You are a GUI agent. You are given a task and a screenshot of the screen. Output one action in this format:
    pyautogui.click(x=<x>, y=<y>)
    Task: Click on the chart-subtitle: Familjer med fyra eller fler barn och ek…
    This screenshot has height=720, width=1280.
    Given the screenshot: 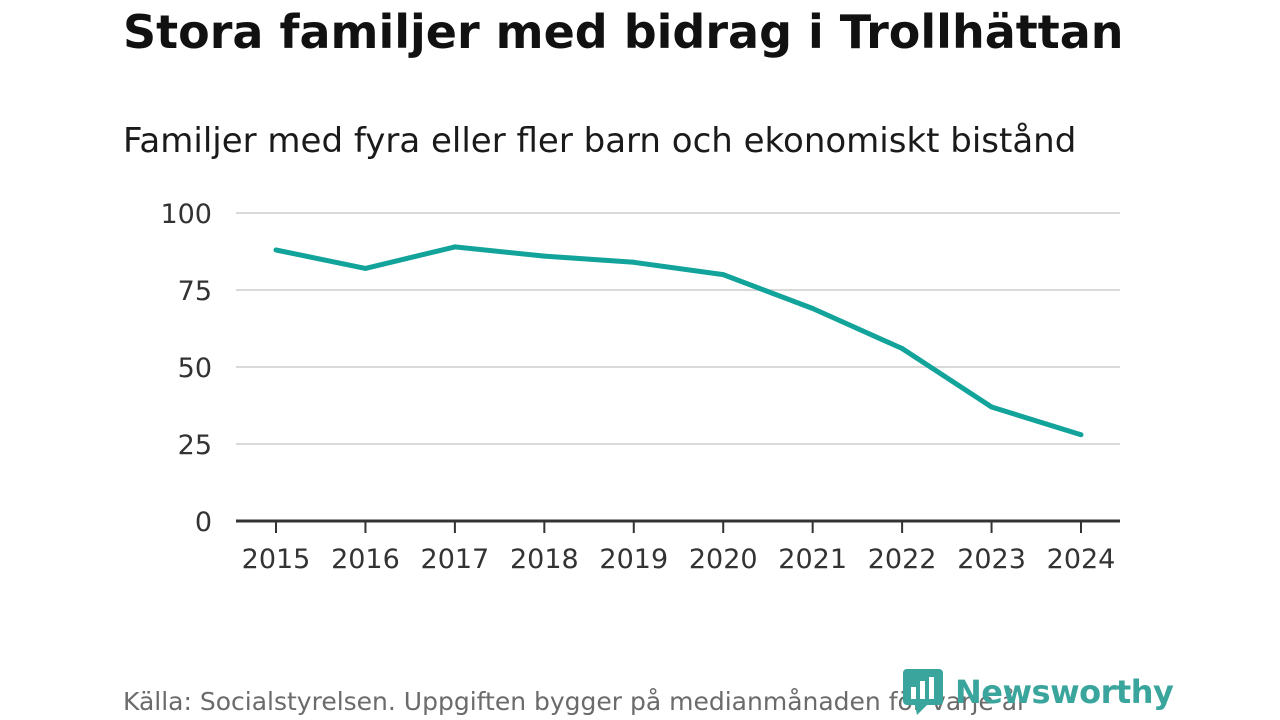 What is the action you would take?
    pyautogui.click(x=600, y=141)
    